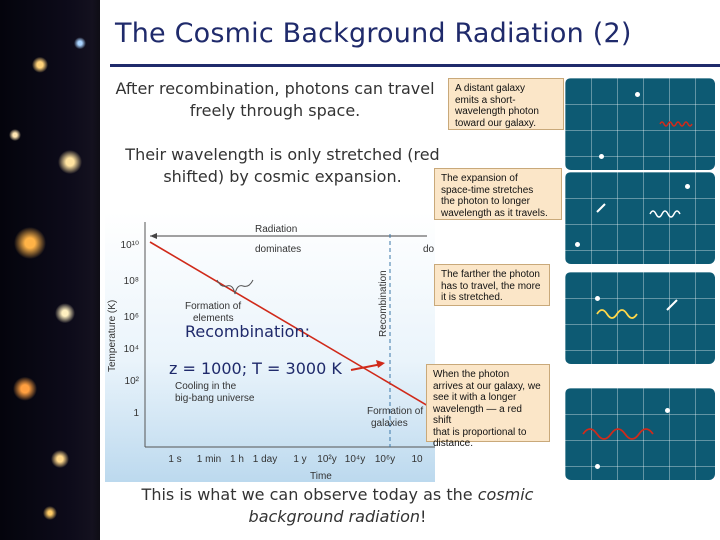 The width and height of the screenshot is (720, 540). Describe the element at coordinates (495, 123) in the screenshot. I see `callout-emit-line: toward our galaxy.` at that location.